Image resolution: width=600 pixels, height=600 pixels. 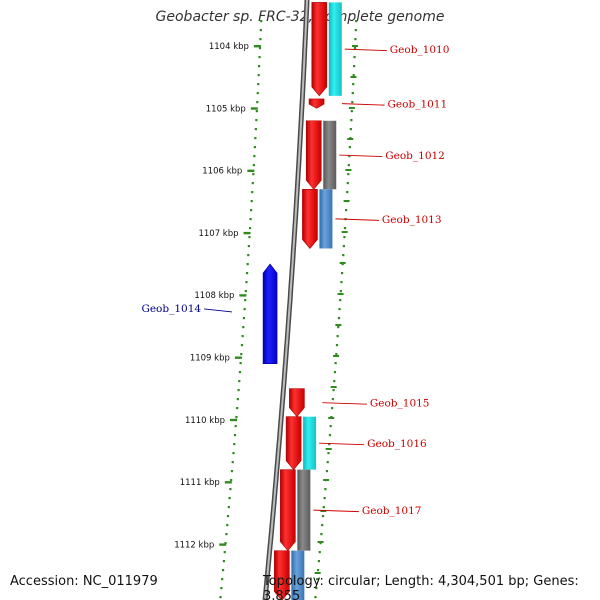 What do you see at coordinates (229, 47) in the screenshot?
I see `scale-tick-label: 1104 kbp` at bounding box center [229, 47].